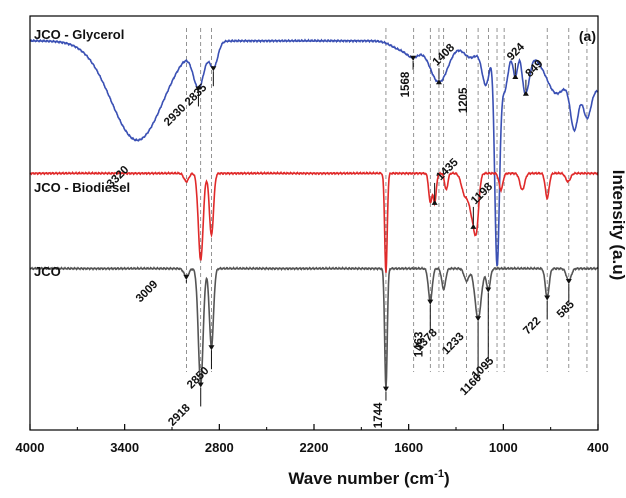  Describe the element at coordinates (179, 415) in the screenshot. I see `annotation-2918: 2918` at that location.